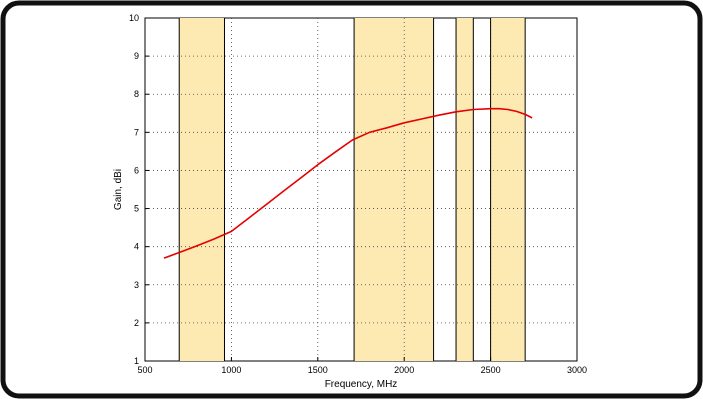 This screenshot has height=399, width=703. What do you see at coordinates (577, 370) in the screenshot?
I see `x-tick-label: 3000` at bounding box center [577, 370].